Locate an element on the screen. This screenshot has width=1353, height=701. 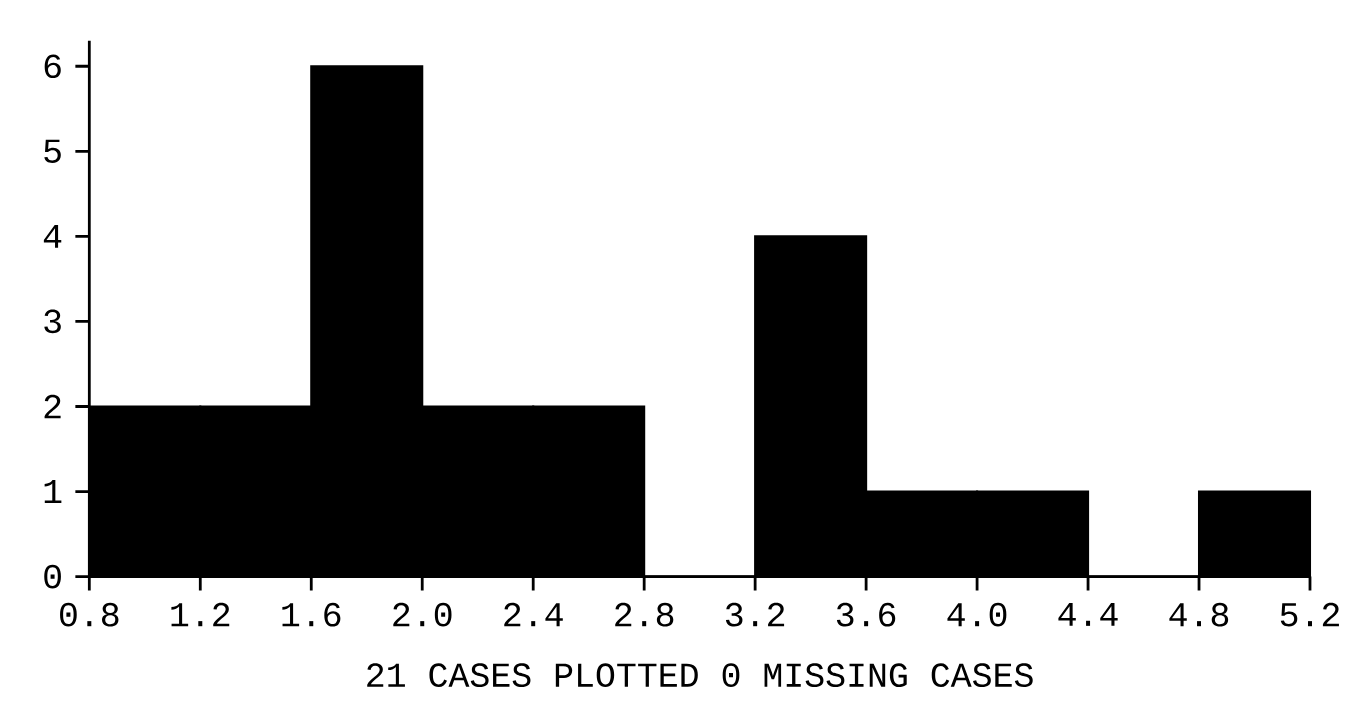
y-tick-label: 0 is located at coordinates (52, 576).